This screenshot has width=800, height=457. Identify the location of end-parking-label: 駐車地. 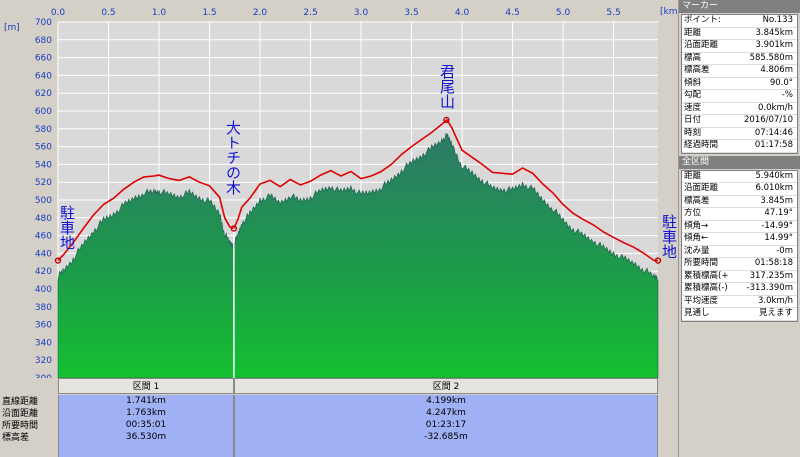
(669, 236).